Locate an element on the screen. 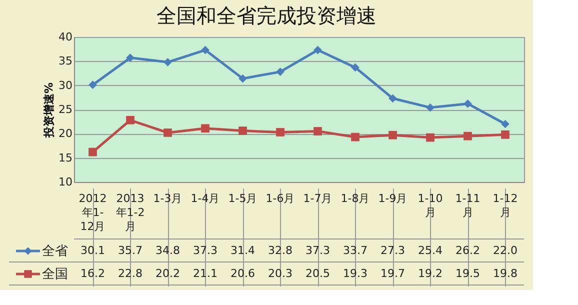 Image resolution: width=578 pixels, height=305 pixels. data-label: 20.3 is located at coordinates (280, 273).